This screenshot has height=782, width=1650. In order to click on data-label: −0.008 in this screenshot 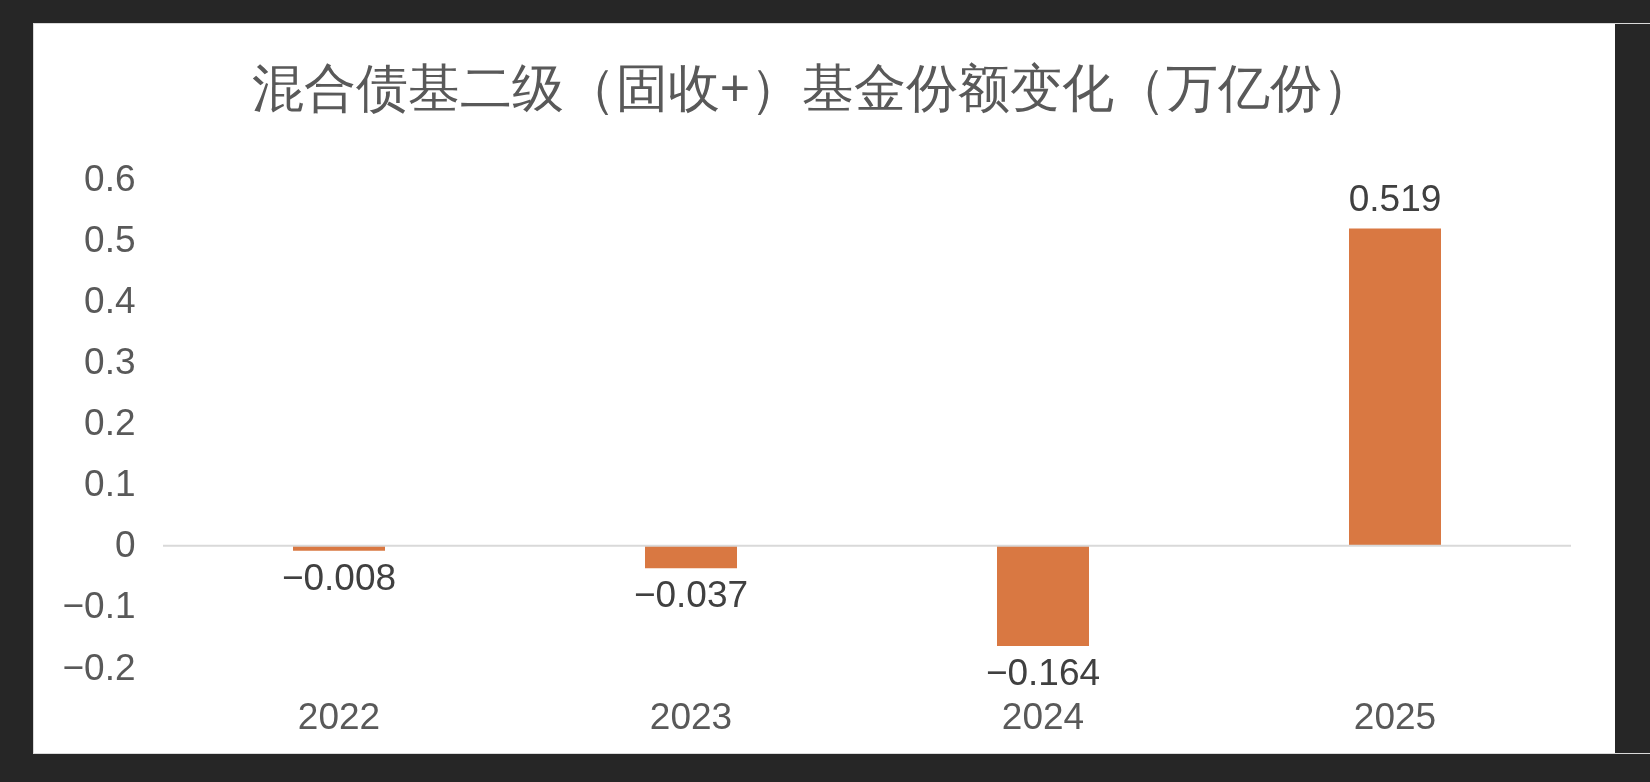, I will do `click(339, 577)`.